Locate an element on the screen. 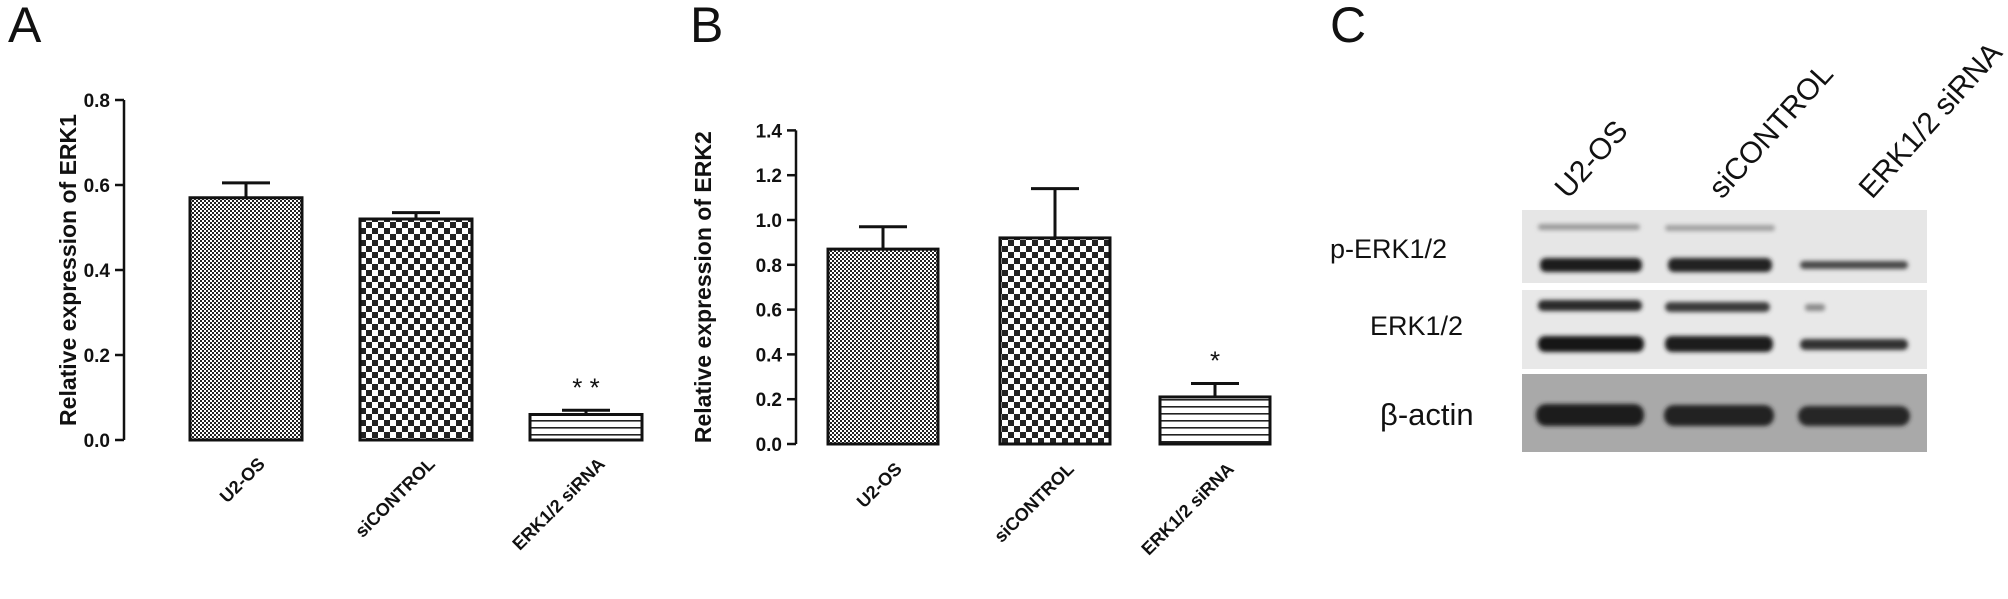 This screenshot has height=599, width=2008. blot-strip is located at coordinates (1724, 246).